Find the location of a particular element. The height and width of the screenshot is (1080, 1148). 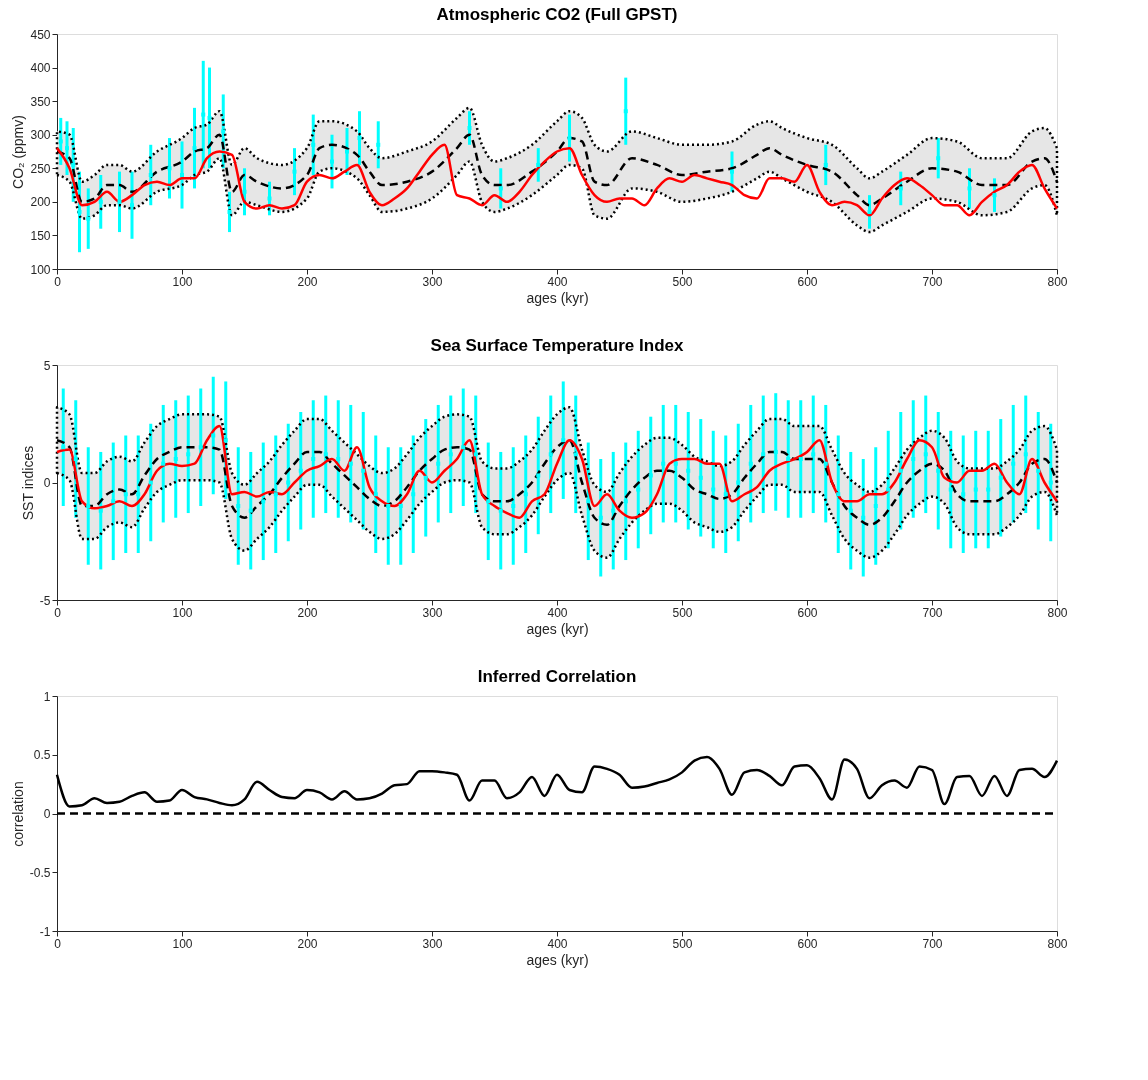

y-axis-title: correlation is located at coordinates (17, 814).